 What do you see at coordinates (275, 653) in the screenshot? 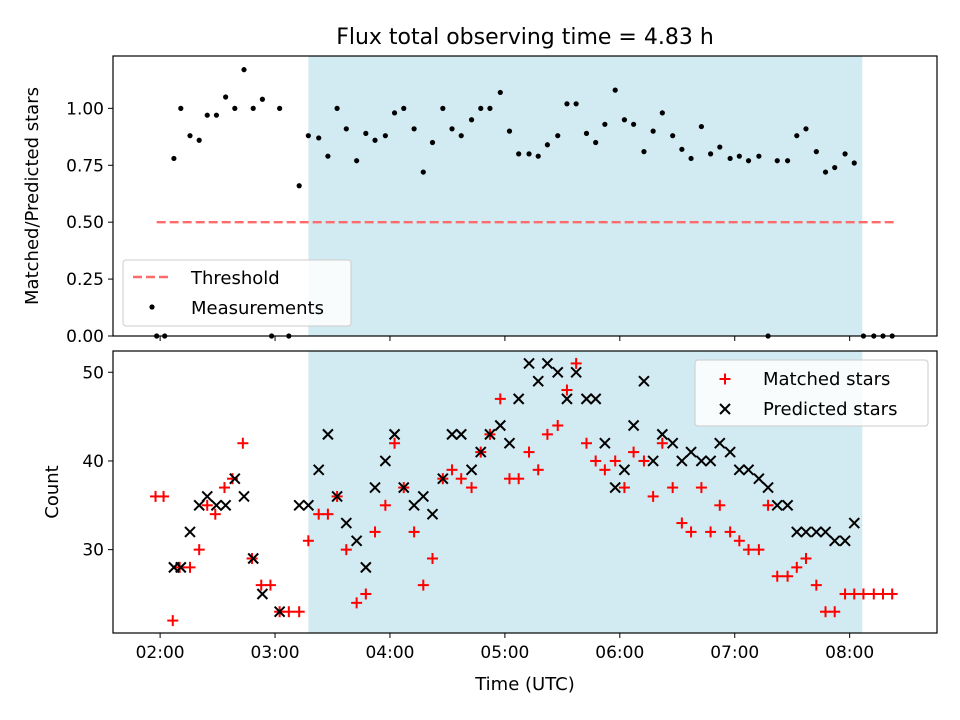
I see `x-tick-label: 03:00` at bounding box center [275, 653].